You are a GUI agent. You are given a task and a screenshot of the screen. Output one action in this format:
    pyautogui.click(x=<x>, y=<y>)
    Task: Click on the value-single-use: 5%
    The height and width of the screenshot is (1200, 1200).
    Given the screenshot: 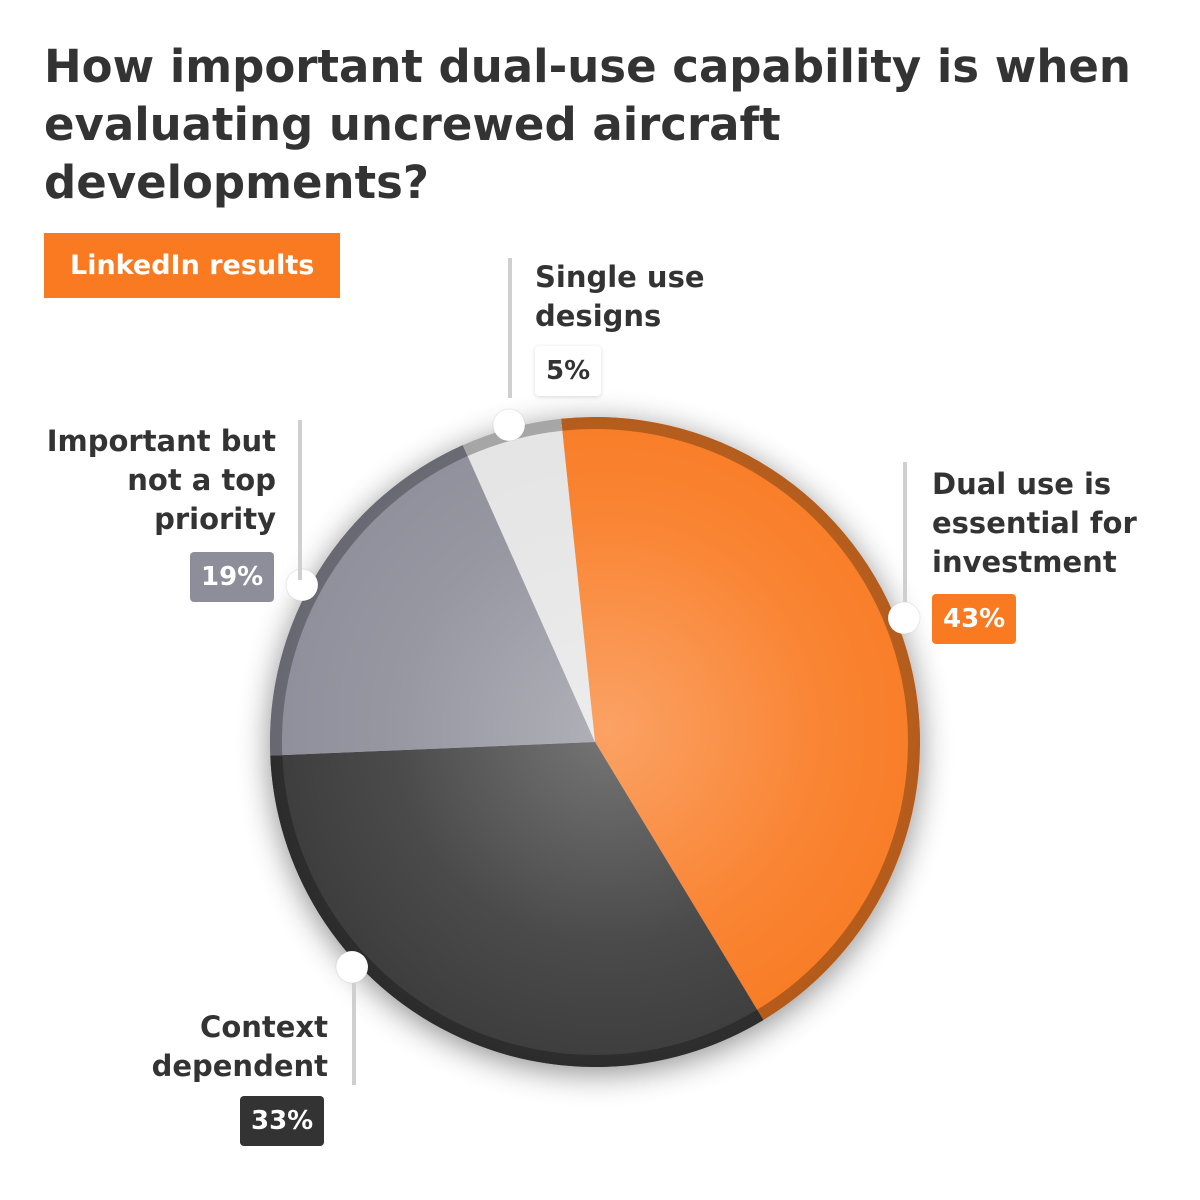 What is the action you would take?
    pyautogui.click(x=568, y=371)
    